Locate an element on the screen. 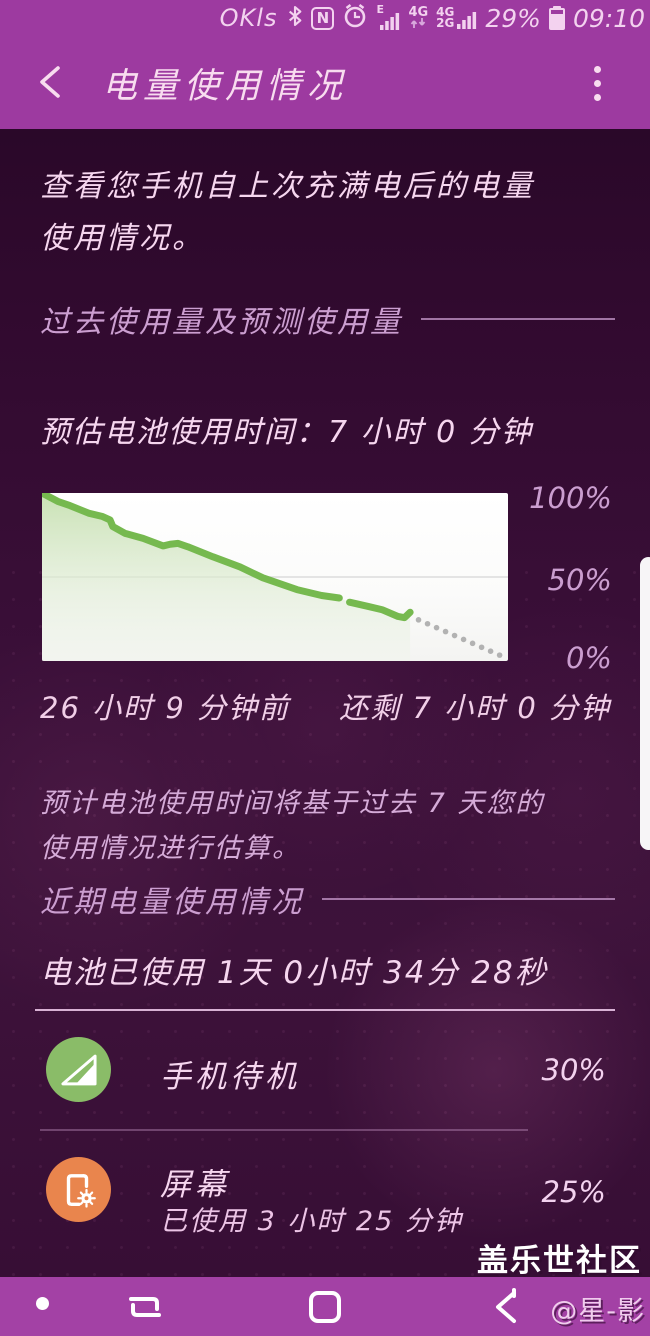 The image size is (650, 1336). carrier-label: OKls is located at coordinates (248, 18).